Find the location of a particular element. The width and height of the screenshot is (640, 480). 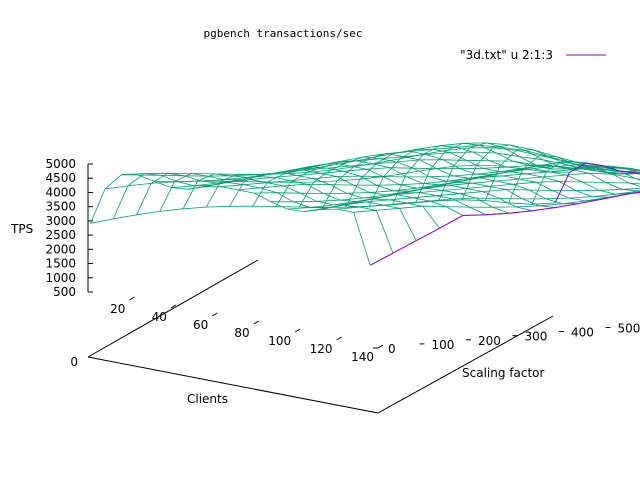

y-axis-line is located at coordinates (465, 364).